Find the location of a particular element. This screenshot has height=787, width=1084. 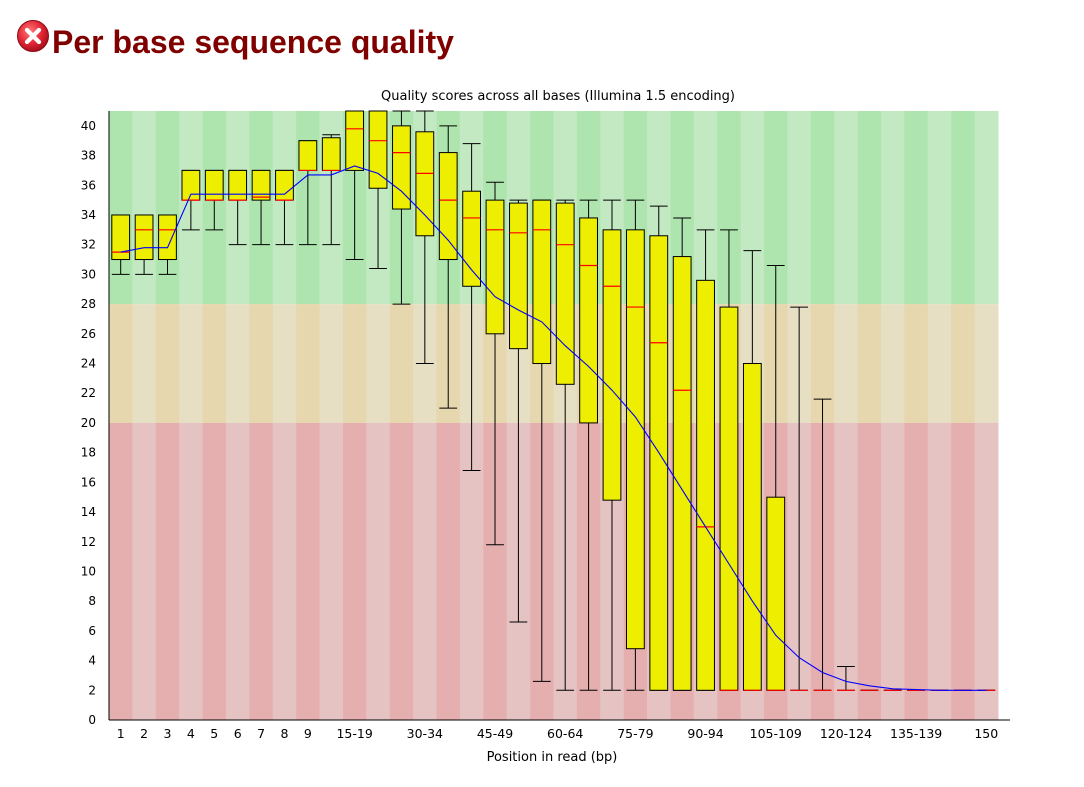

y-tick-label: 40 is located at coordinates (88, 126).